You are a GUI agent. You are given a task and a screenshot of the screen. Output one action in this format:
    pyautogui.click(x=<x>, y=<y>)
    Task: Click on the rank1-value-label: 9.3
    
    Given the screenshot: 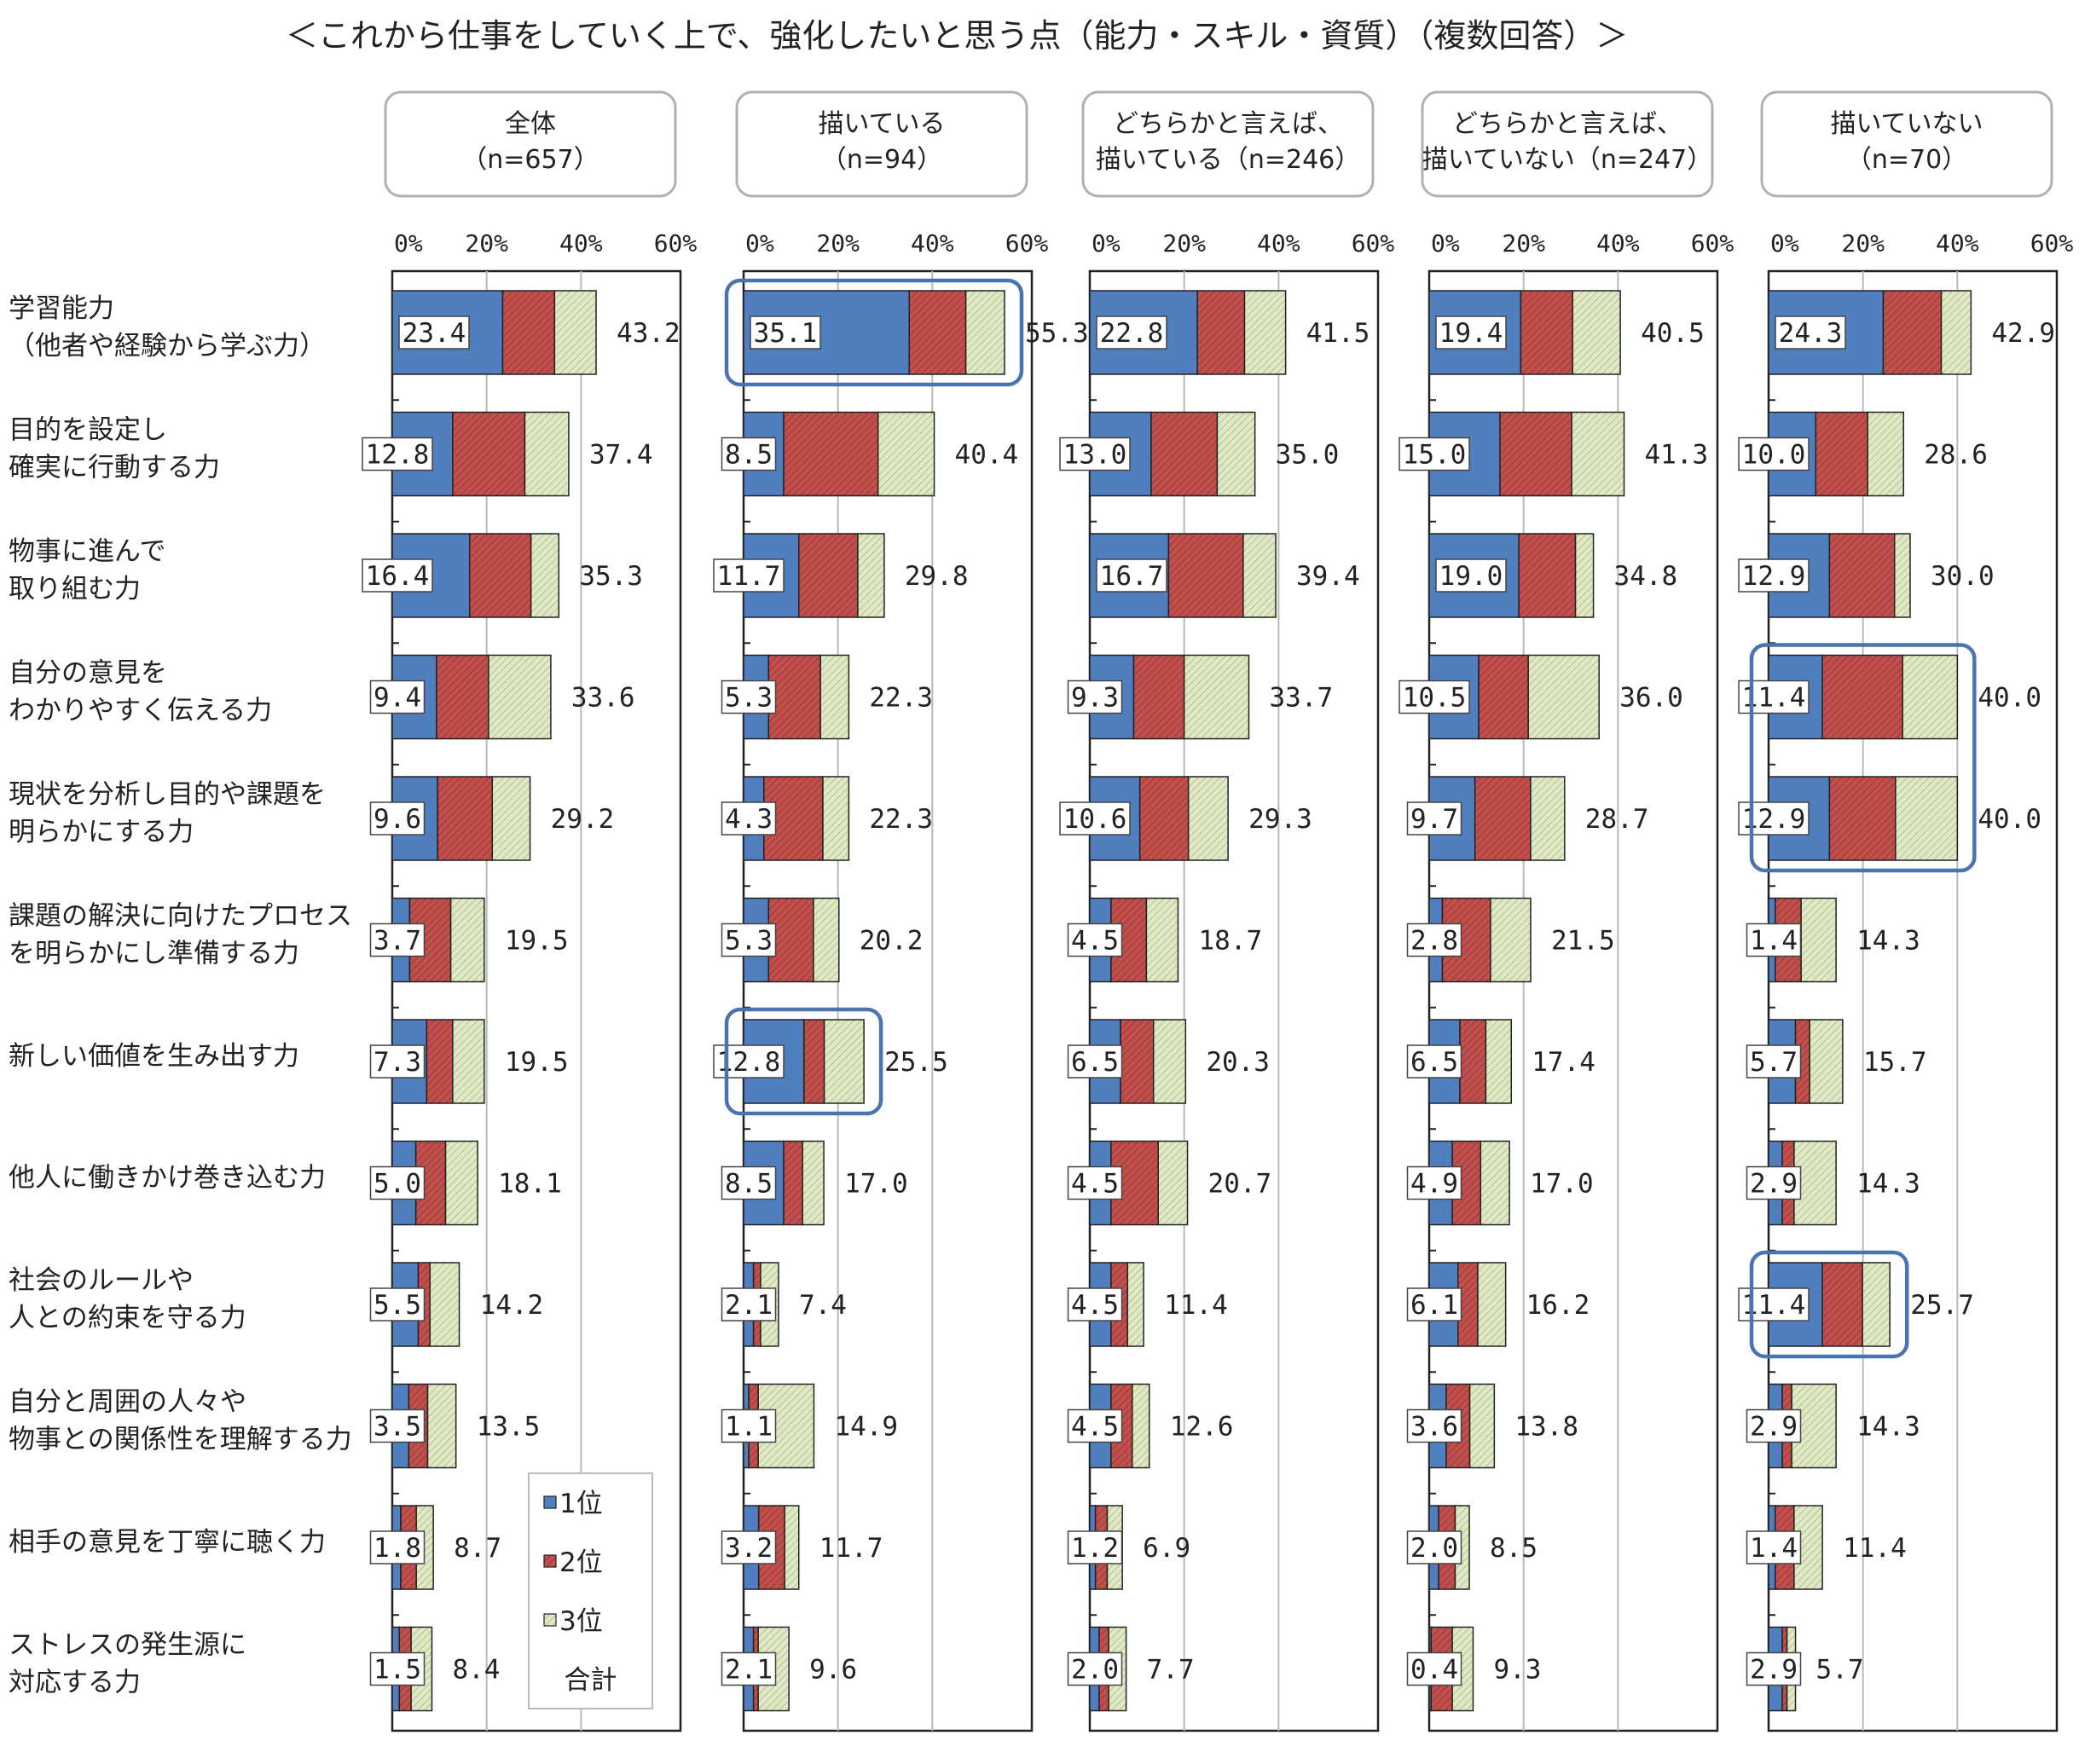 What is the action you would take?
    pyautogui.click(x=1095, y=698)
    